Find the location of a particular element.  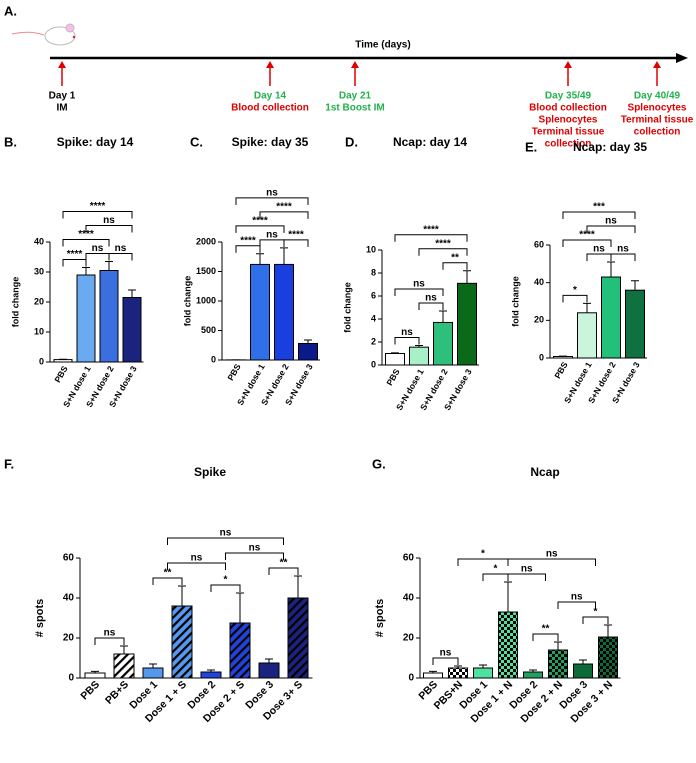

event-label: Splenocytes is located at coordinates (568, 120).